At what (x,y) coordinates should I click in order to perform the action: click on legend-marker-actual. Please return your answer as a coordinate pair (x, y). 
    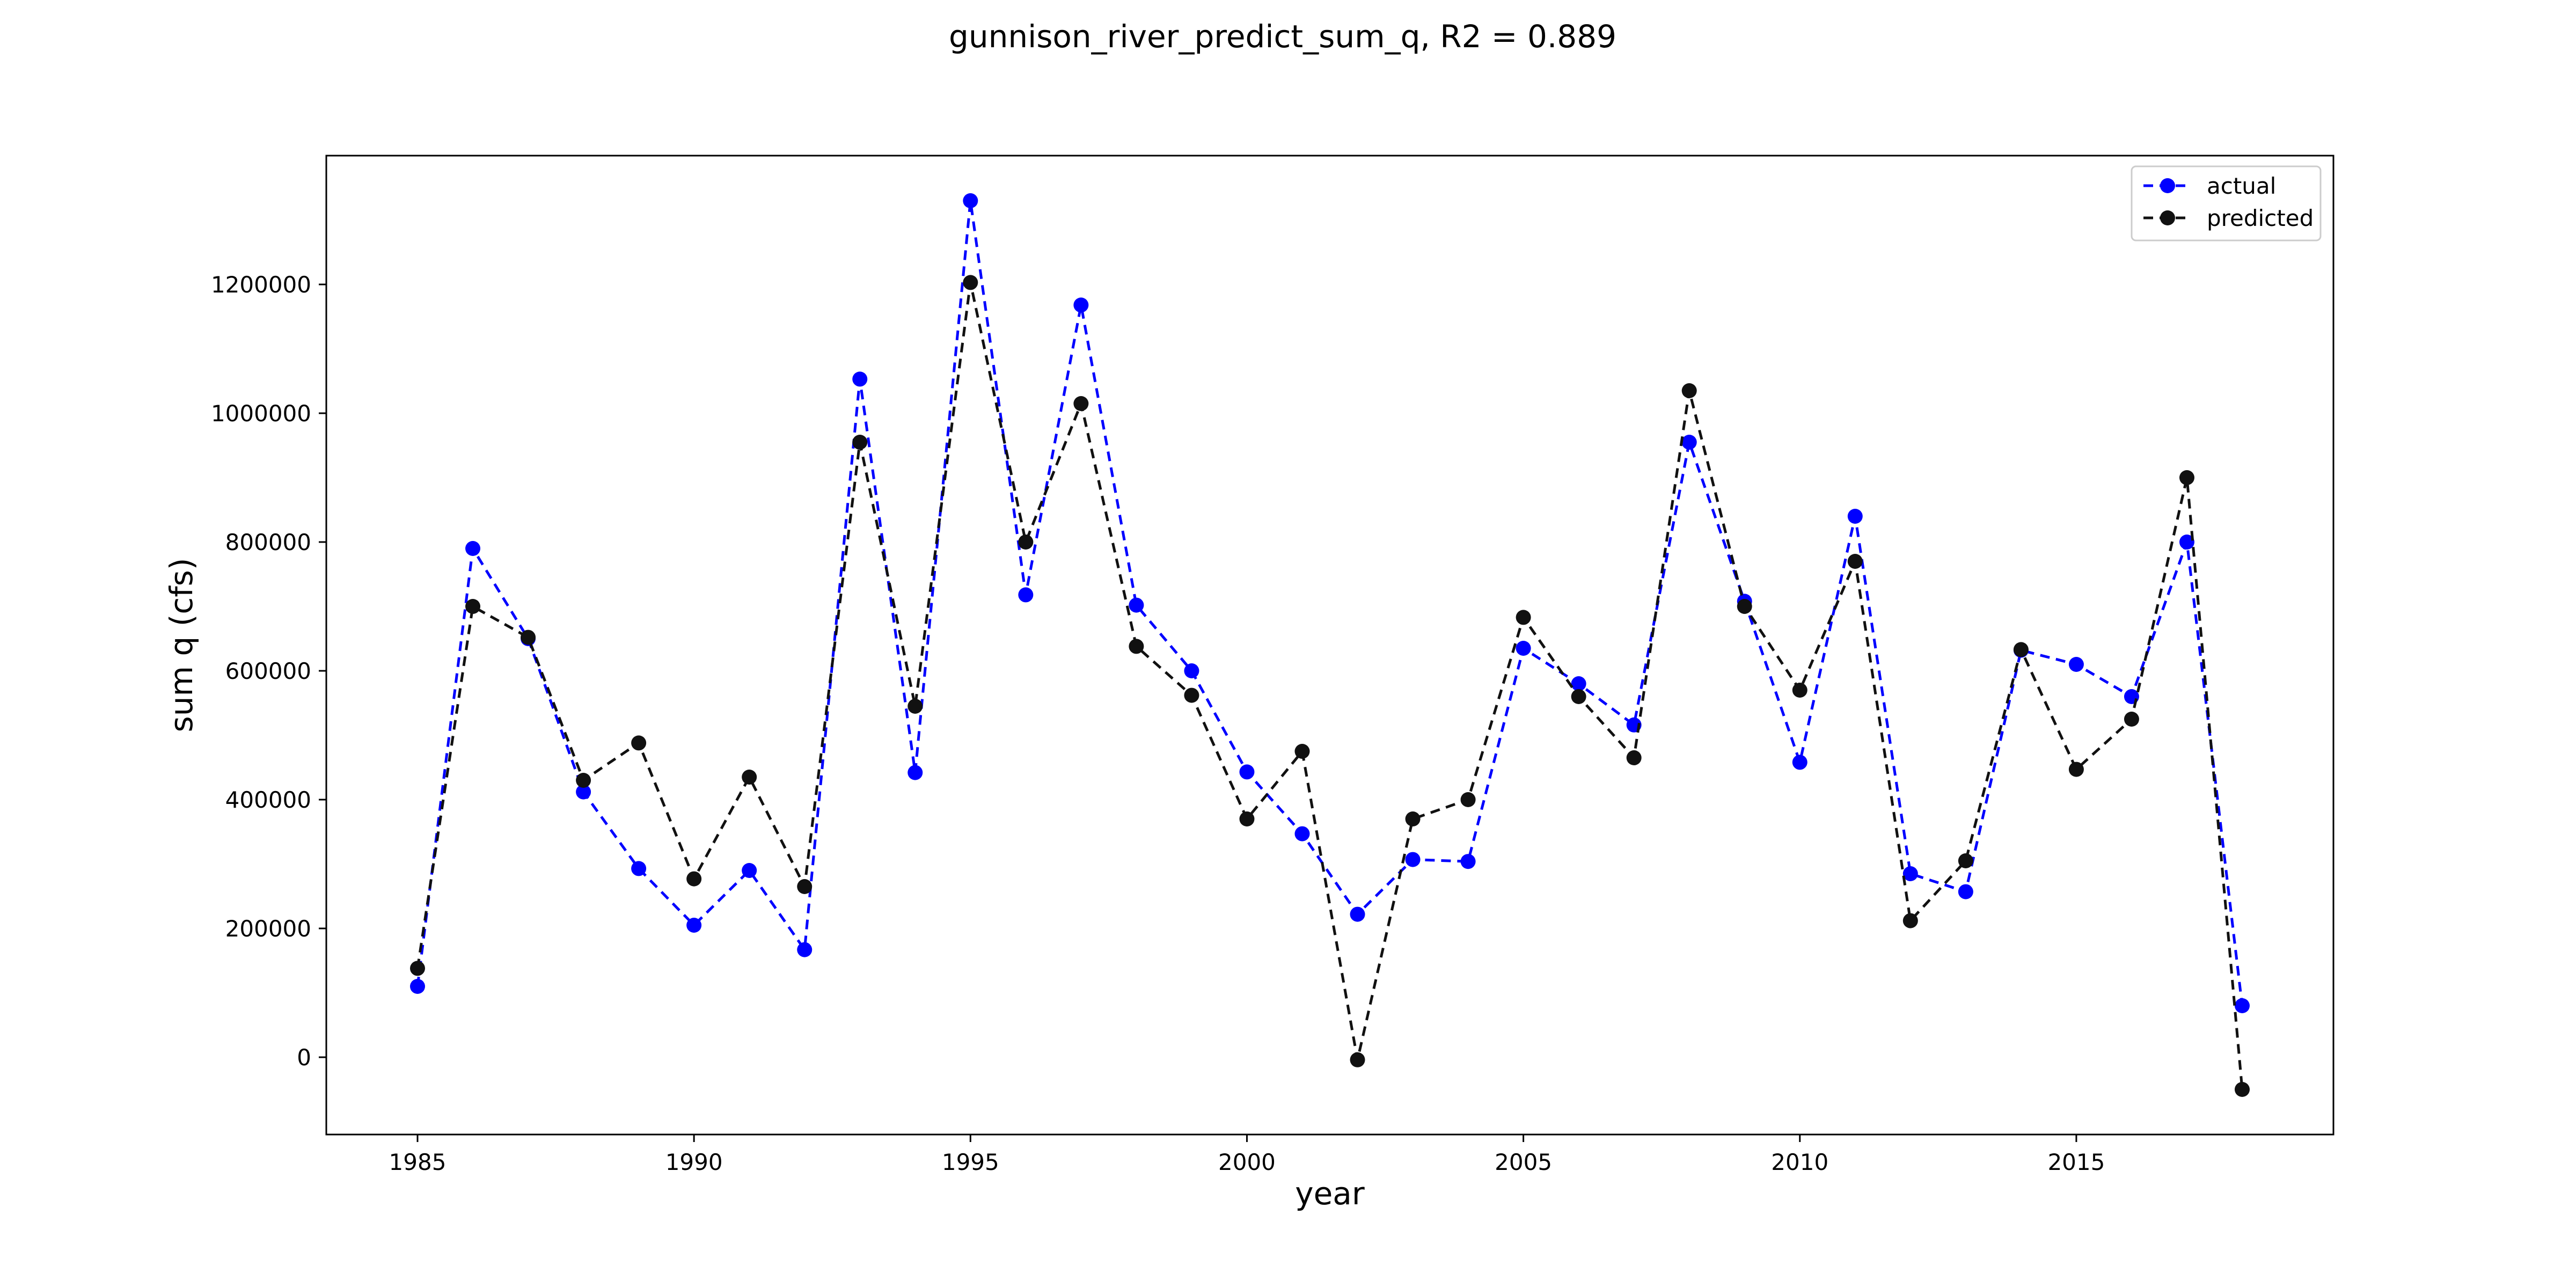
    Looking at the image, I should click on (2167, 185).